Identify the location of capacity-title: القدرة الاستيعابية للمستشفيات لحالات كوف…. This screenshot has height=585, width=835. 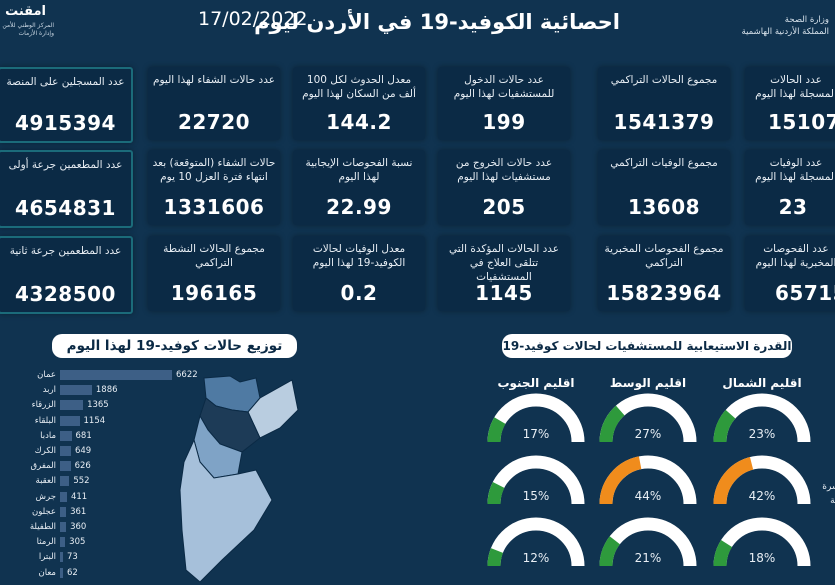
(647, 346).